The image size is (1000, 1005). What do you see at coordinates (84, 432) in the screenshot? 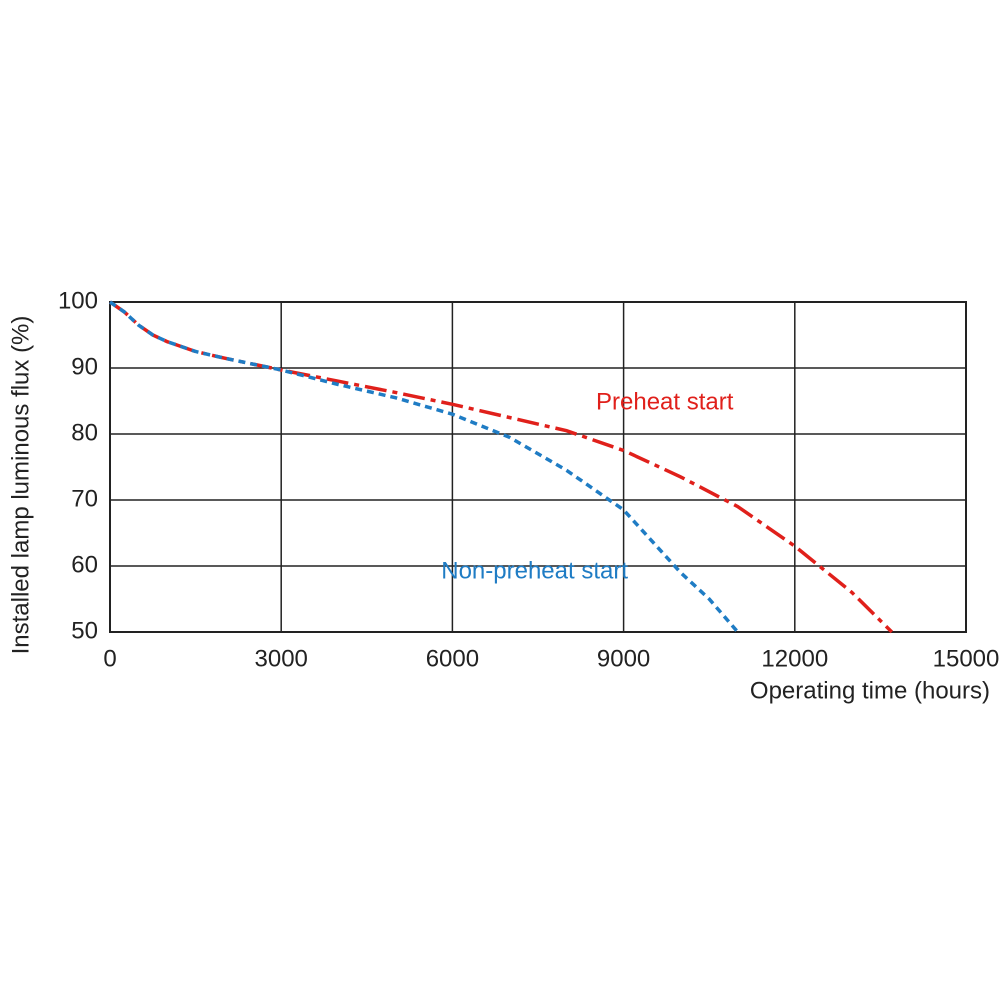
I see `y-tick-label: 80` at bounding box center [84, 432].